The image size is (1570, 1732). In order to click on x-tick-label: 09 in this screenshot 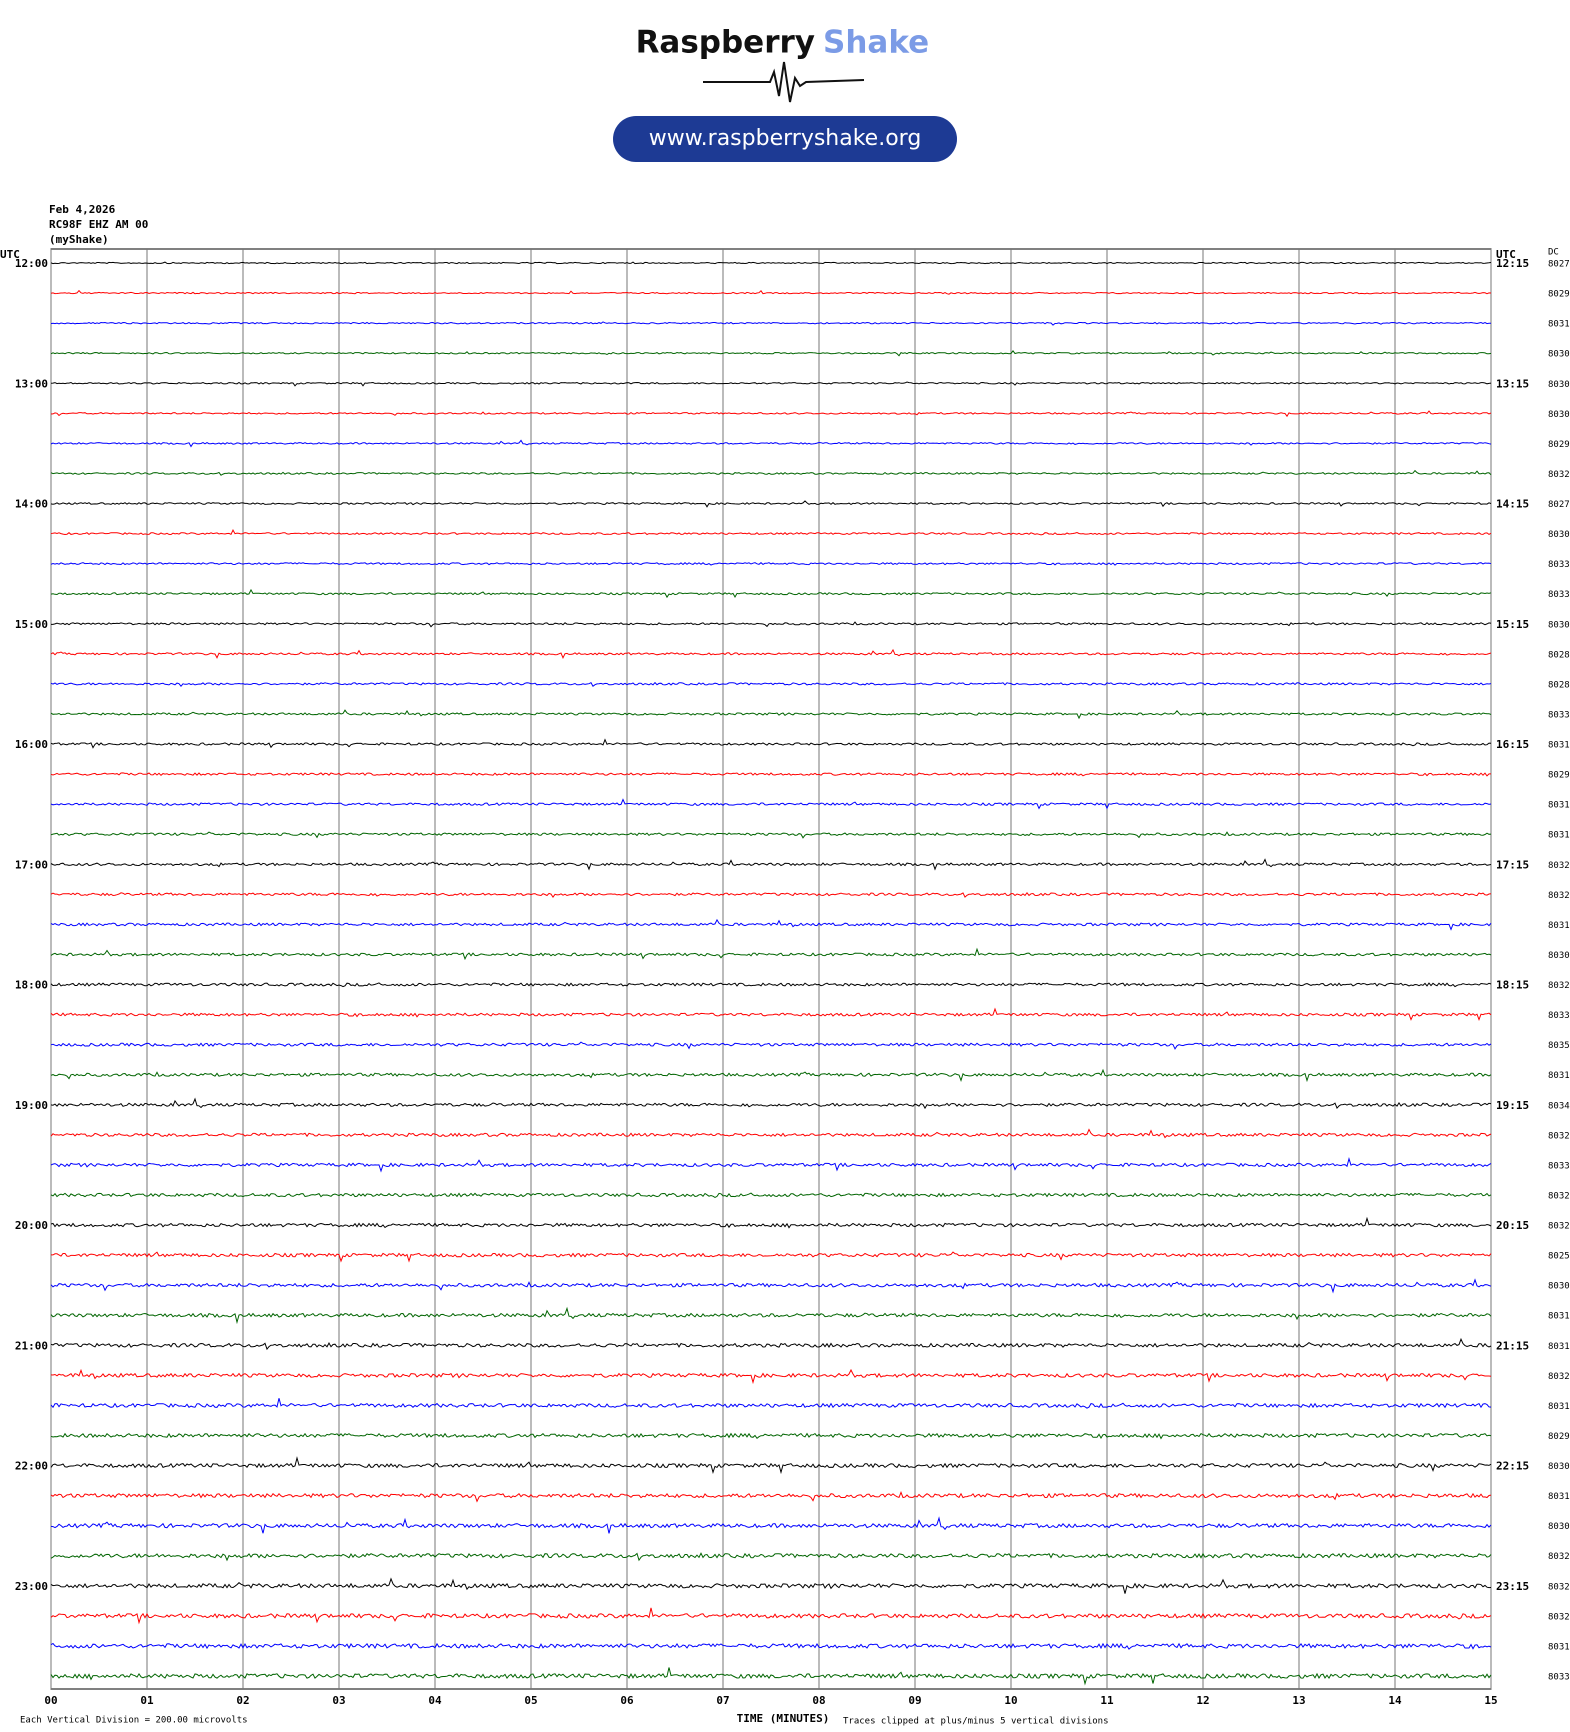, I will do `click(914, 1700)`.